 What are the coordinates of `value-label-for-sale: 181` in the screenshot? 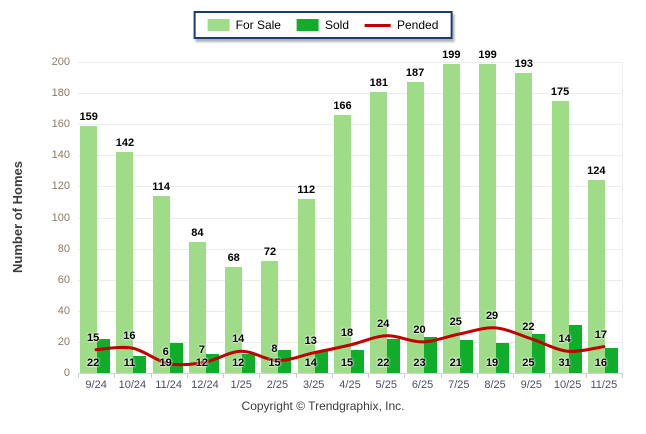 It's located at (378, 82).